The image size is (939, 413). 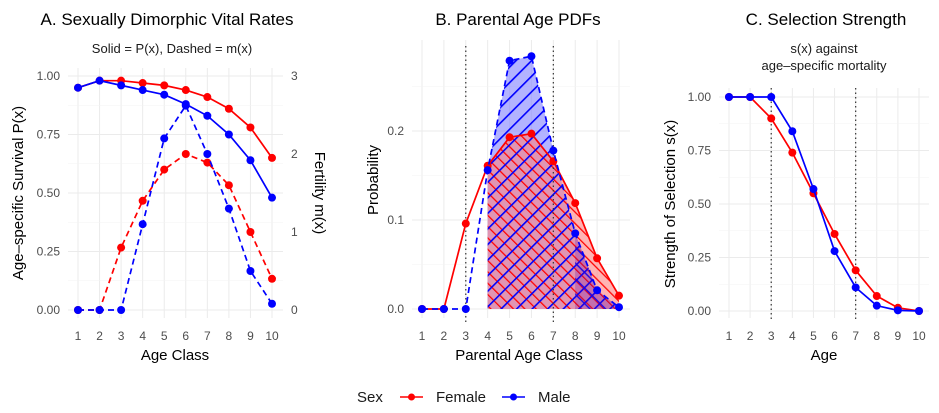 I want to click on panel-c-ylabel: Strength of Selection s(x), so click(x=670, y=204).